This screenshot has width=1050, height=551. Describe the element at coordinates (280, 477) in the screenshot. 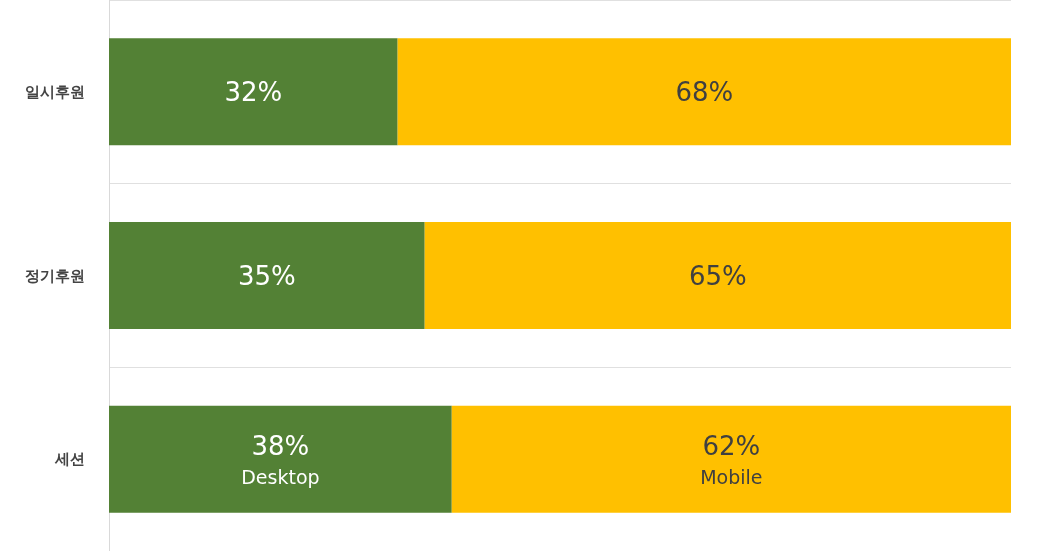

I see `series-label: Desktop` at that location.